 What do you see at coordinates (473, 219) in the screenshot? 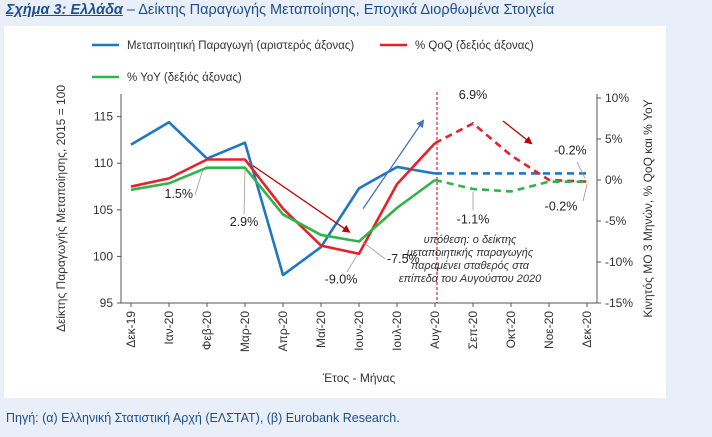
I see `label-yoy-sep: -1.1%` at bounding box center [473, 219].